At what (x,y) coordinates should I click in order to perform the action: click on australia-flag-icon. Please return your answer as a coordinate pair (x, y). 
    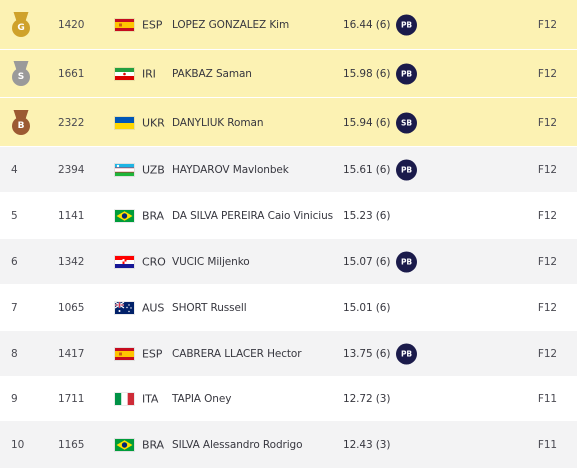
    Looking at the image, I should click on (124, 308).